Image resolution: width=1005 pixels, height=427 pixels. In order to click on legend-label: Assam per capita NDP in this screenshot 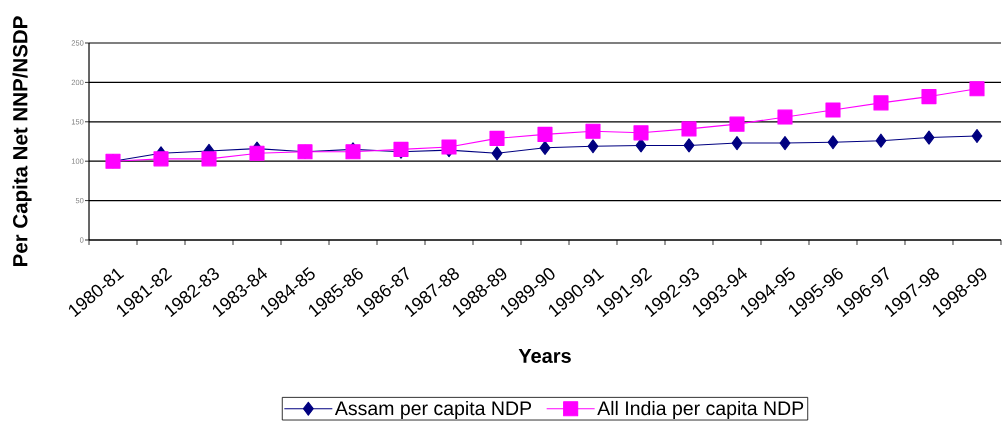, I will do `click(433, 410)`.